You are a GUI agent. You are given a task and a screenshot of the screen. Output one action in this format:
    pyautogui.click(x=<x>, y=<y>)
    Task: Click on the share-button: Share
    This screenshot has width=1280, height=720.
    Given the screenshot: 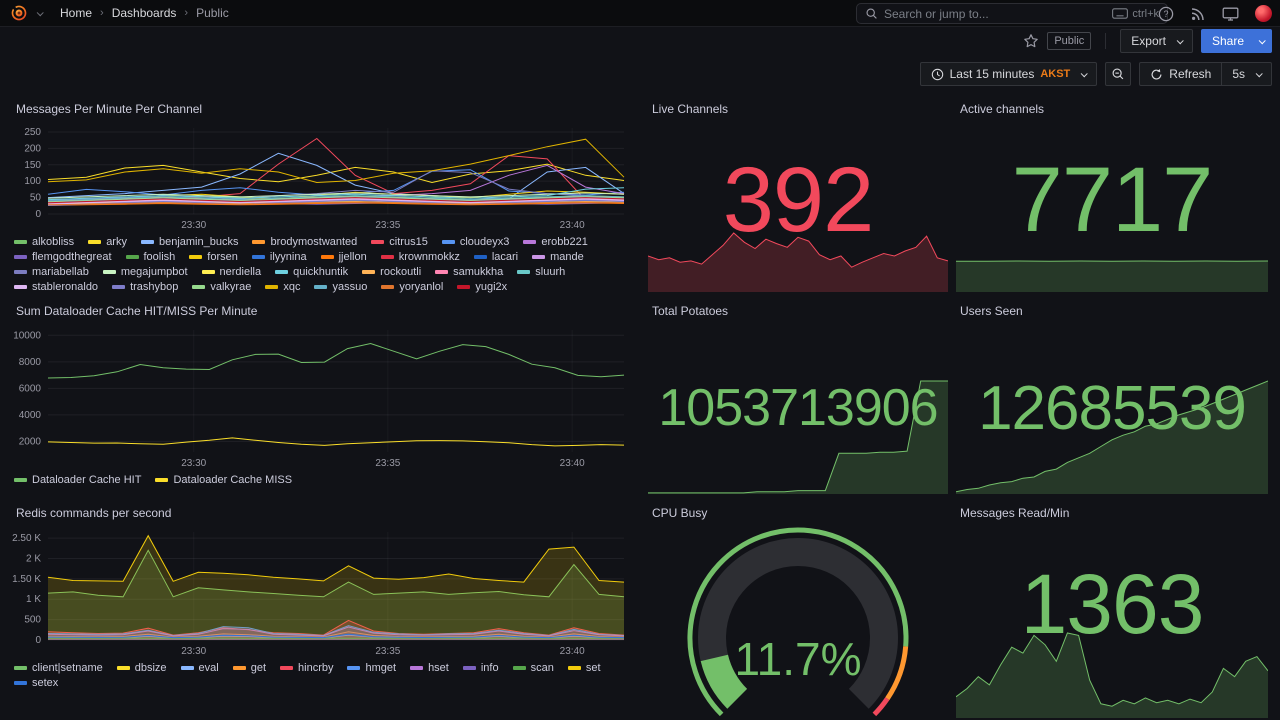 What is the action you would take?
    pyautogui.click(x=1227, y=41)
    